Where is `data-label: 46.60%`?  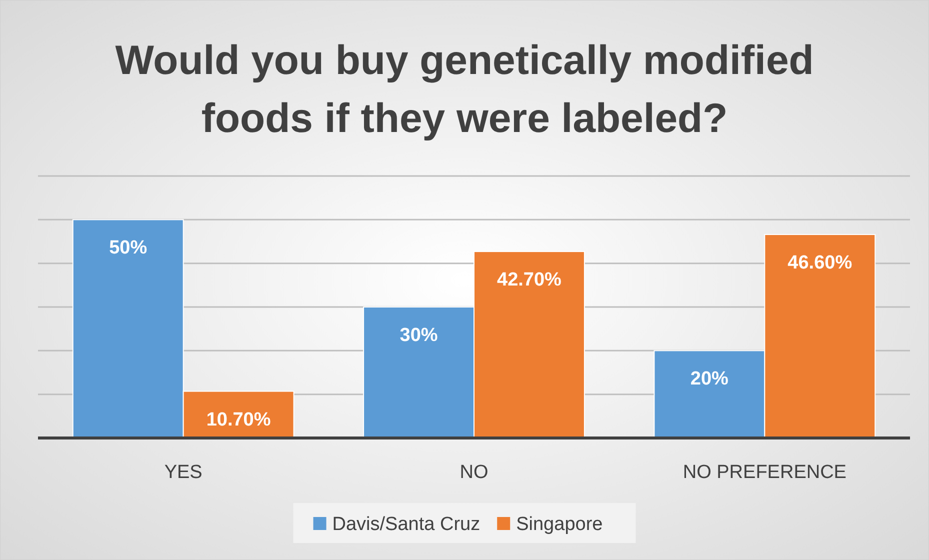 data-label: 46.60% is located at coordinates (820, 263).